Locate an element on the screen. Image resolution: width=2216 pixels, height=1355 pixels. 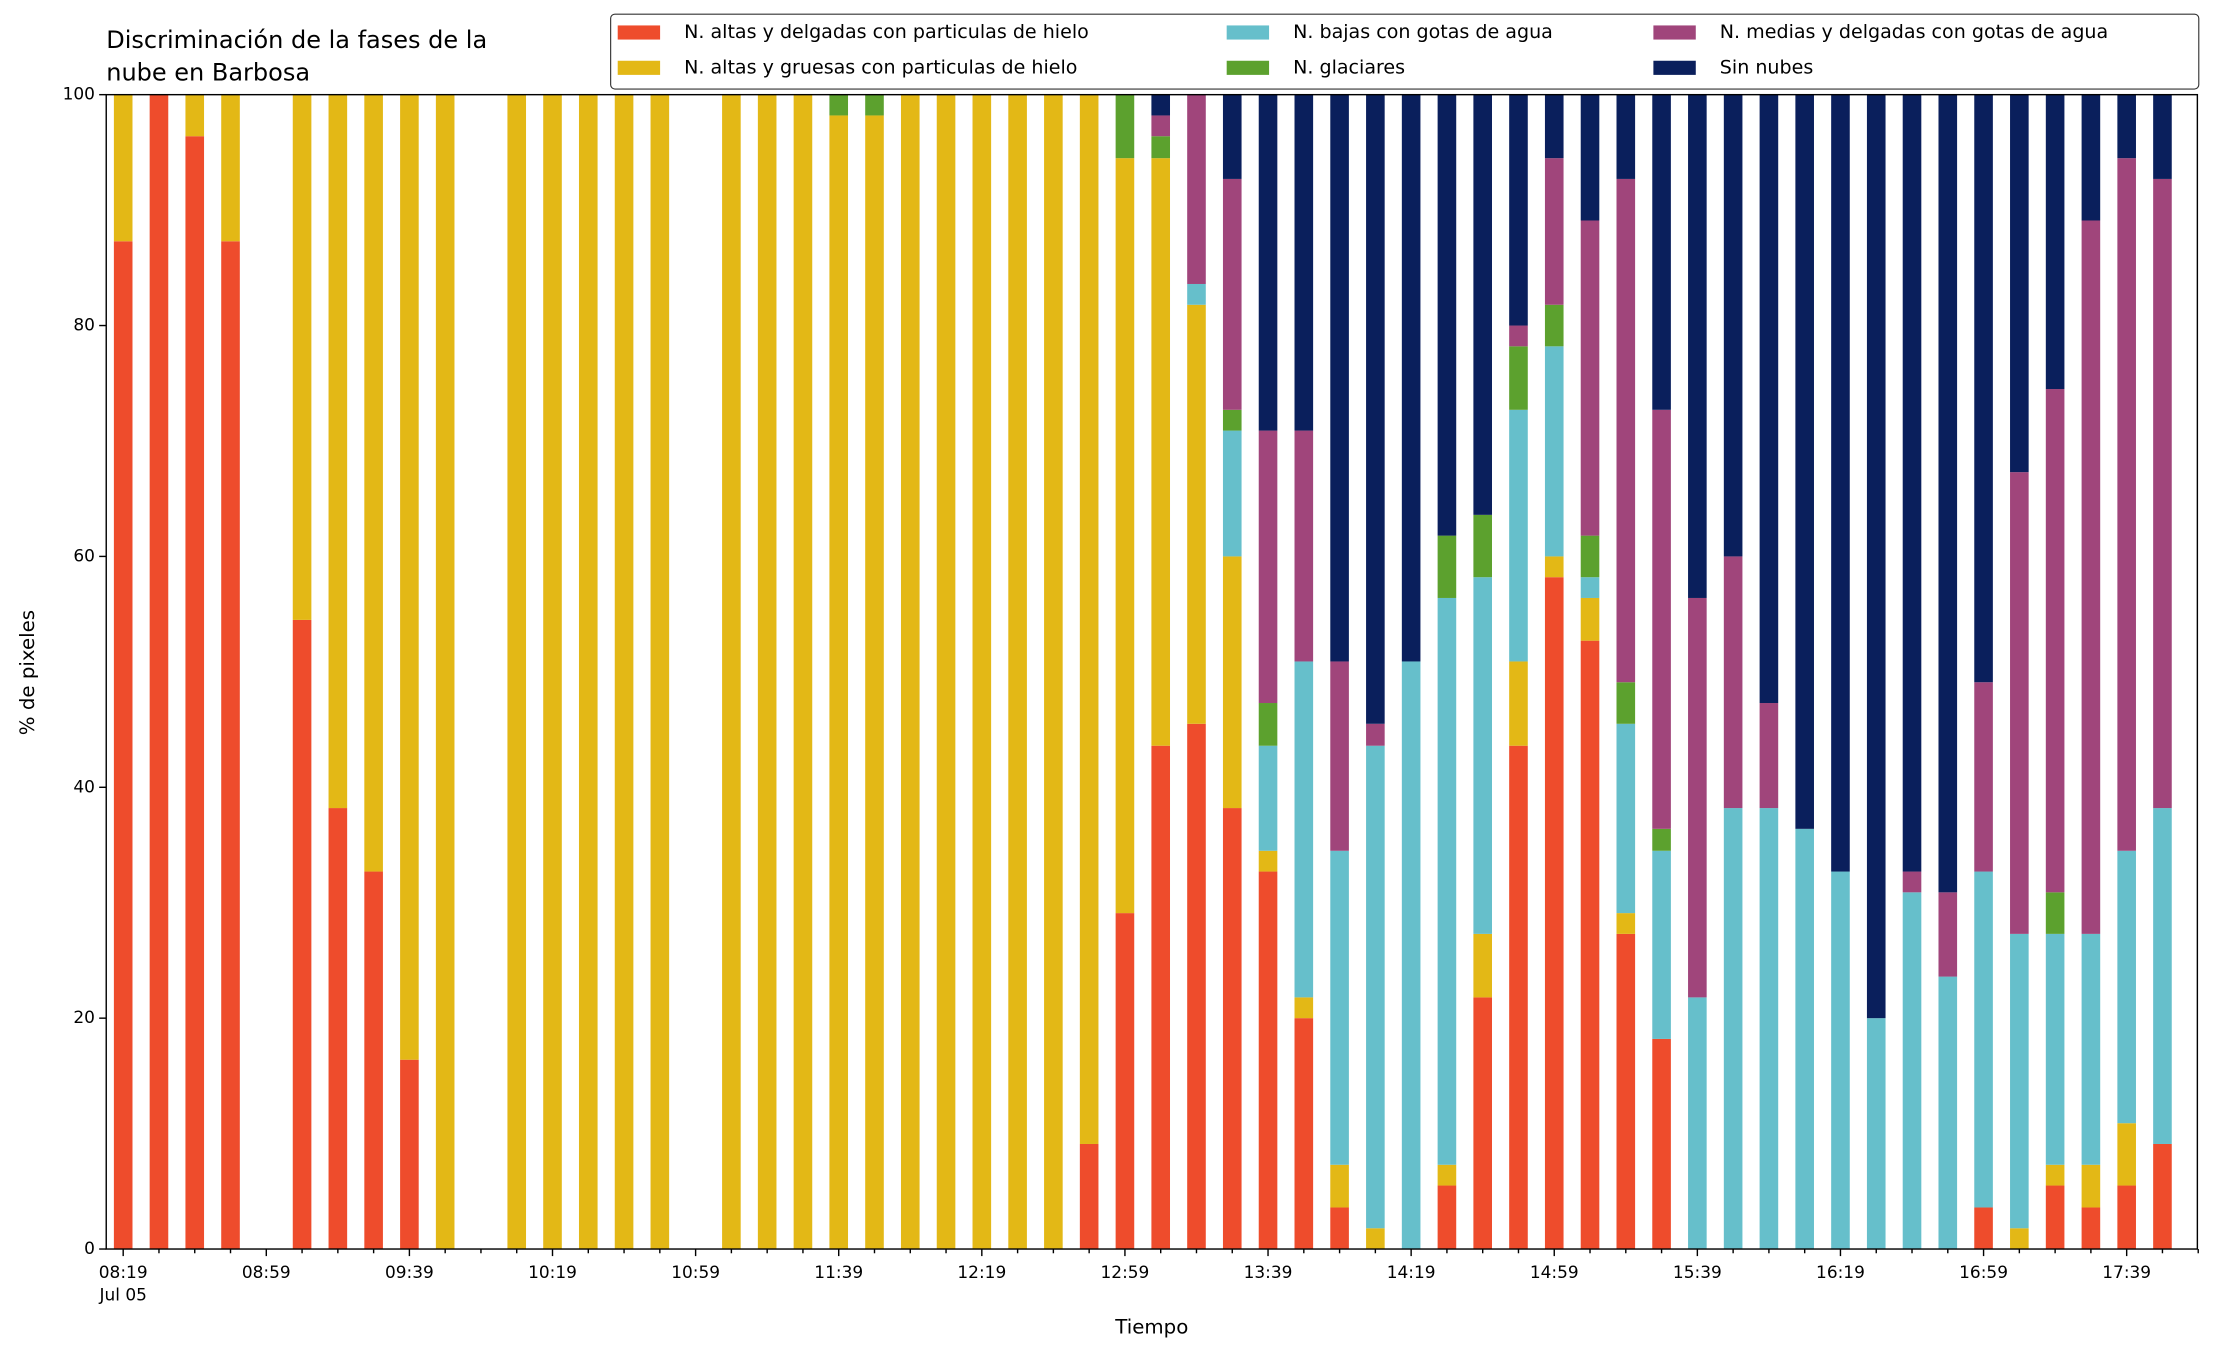
legend-label: N. bajas con gotas de agua is located at coordinates (1423, 32).